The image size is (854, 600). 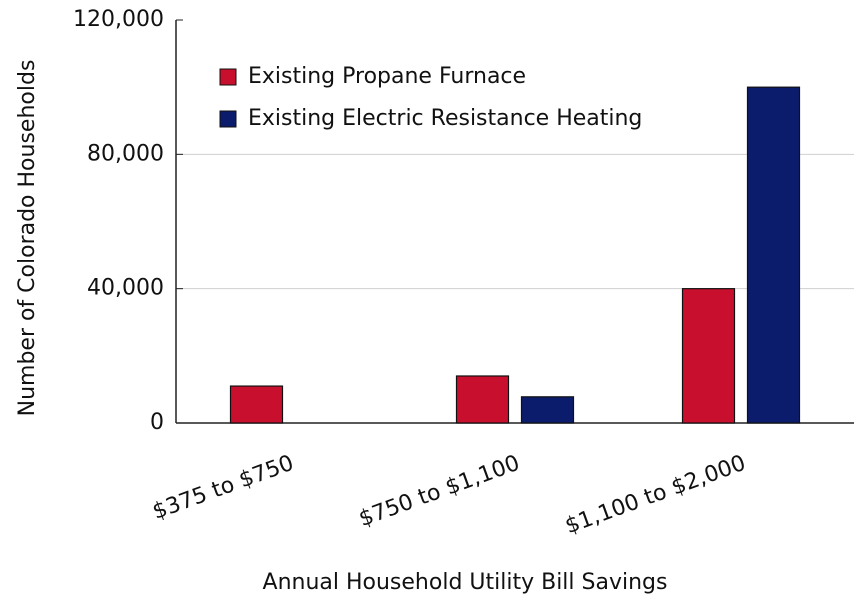 What do you see at coordinates (27, 238) in the screenshot?
I see `y-axis-title: Number of Colorado Households` at bounding box center [27, 238].